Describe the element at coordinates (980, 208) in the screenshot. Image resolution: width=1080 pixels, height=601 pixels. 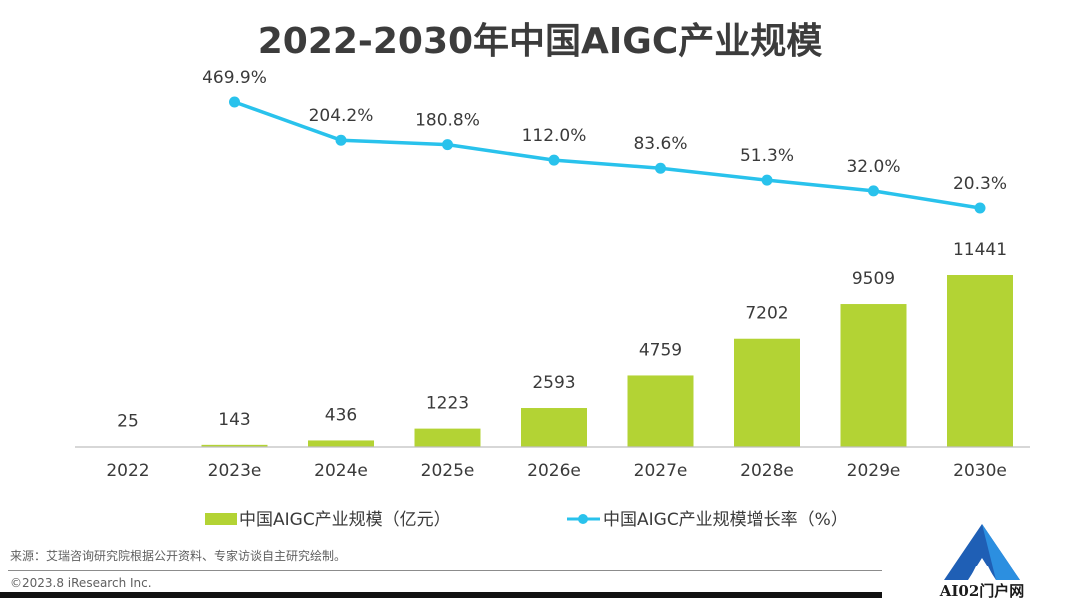
I see `growth-point-2030e` at that location.